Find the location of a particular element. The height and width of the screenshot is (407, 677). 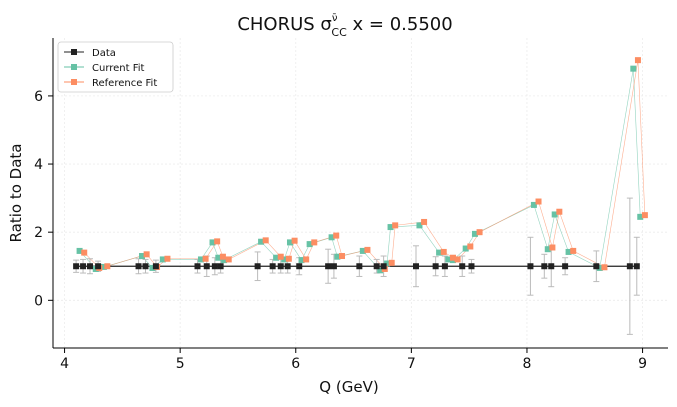

legend-label: Current Fit is located at coordinates (118, 68).